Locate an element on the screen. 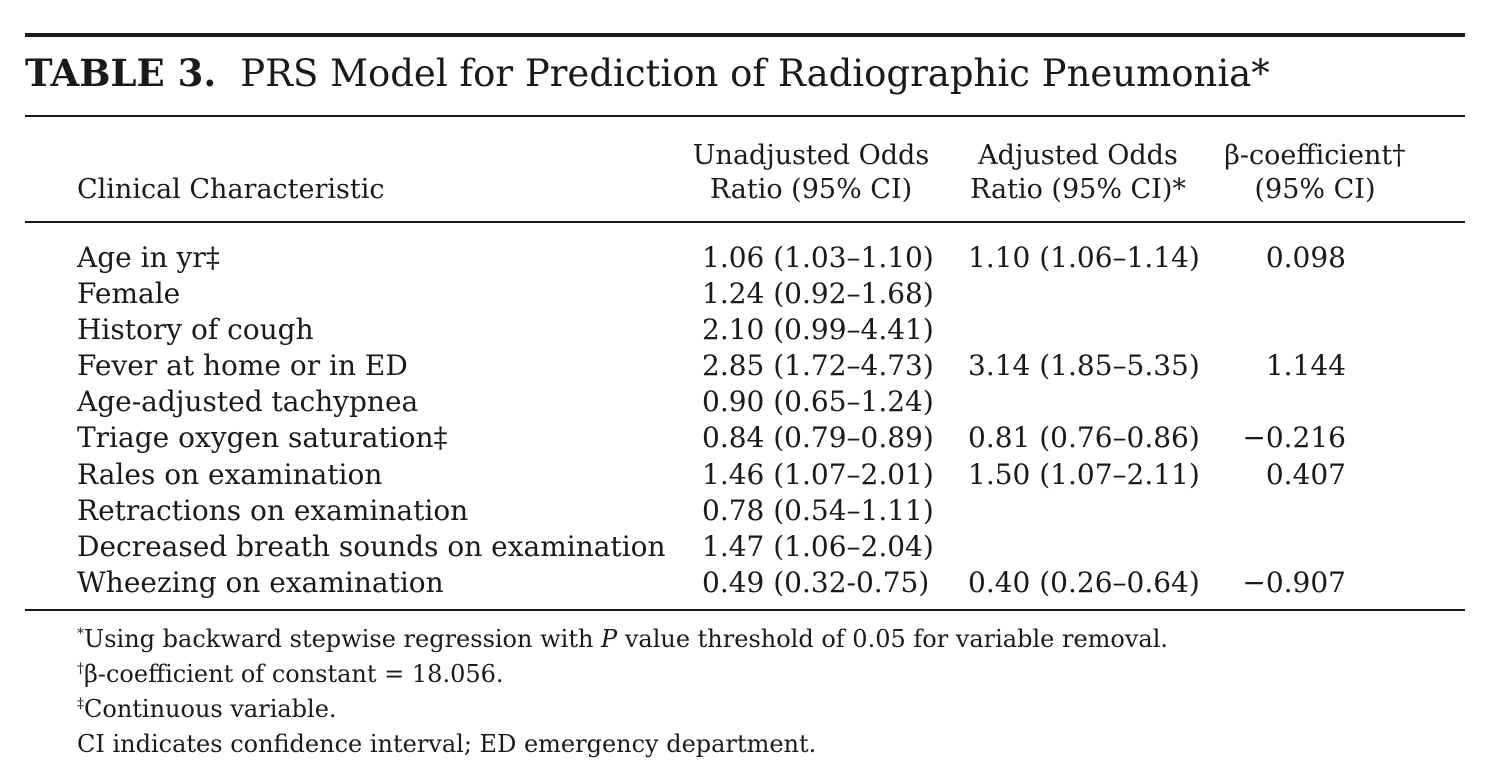  header-bottom-rule is located at coordinates (745, 222).